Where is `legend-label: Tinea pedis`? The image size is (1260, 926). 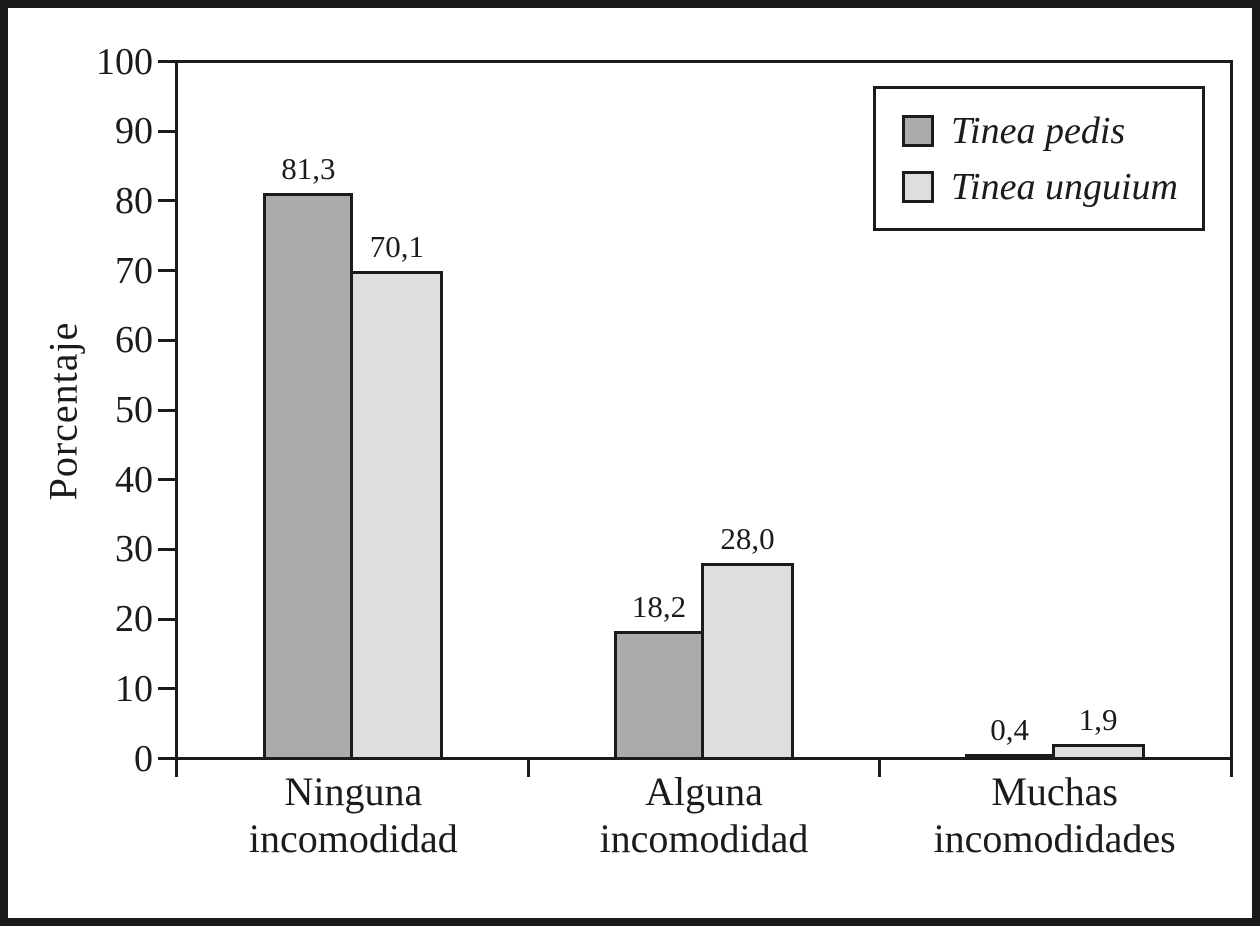 legend-label: Tinea pedis is located at coordinates (1038, 130).